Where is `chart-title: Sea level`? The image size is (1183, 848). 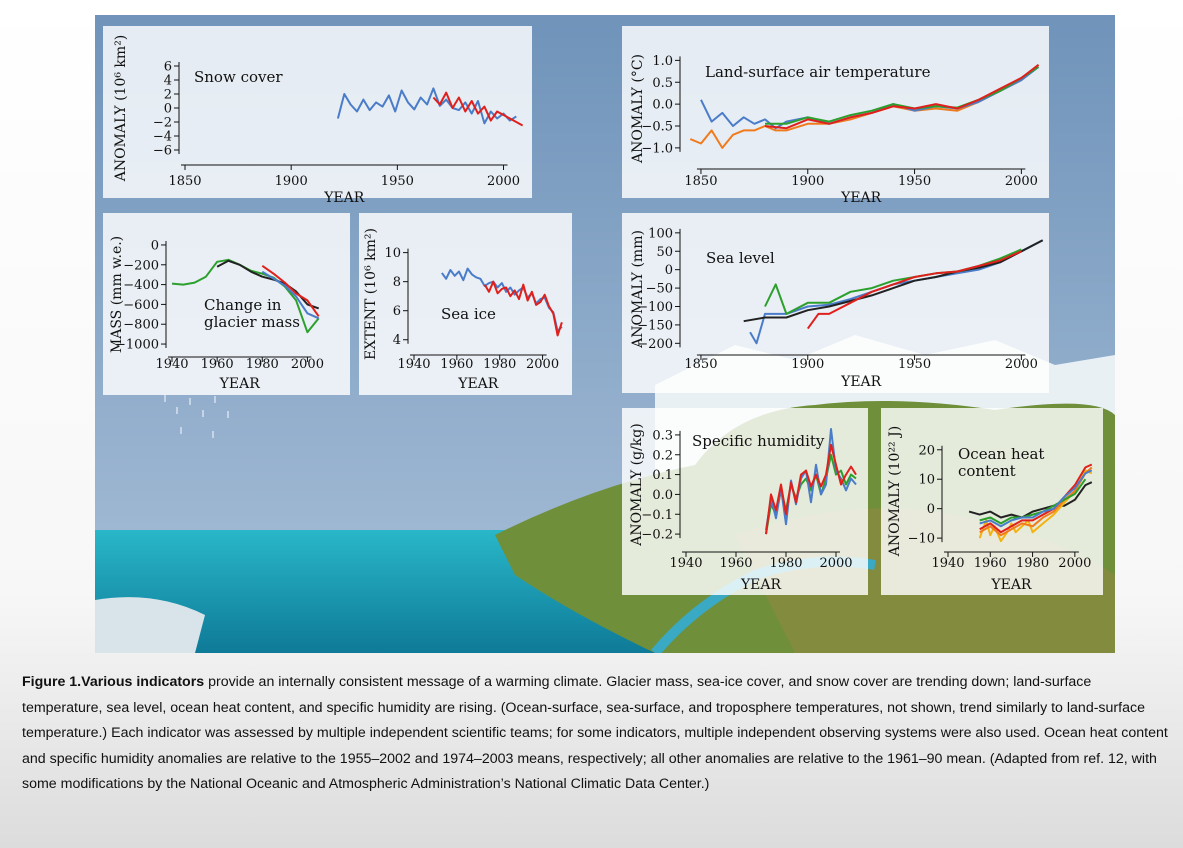 chart-title: Sea level is located at coordinates (740, 258).